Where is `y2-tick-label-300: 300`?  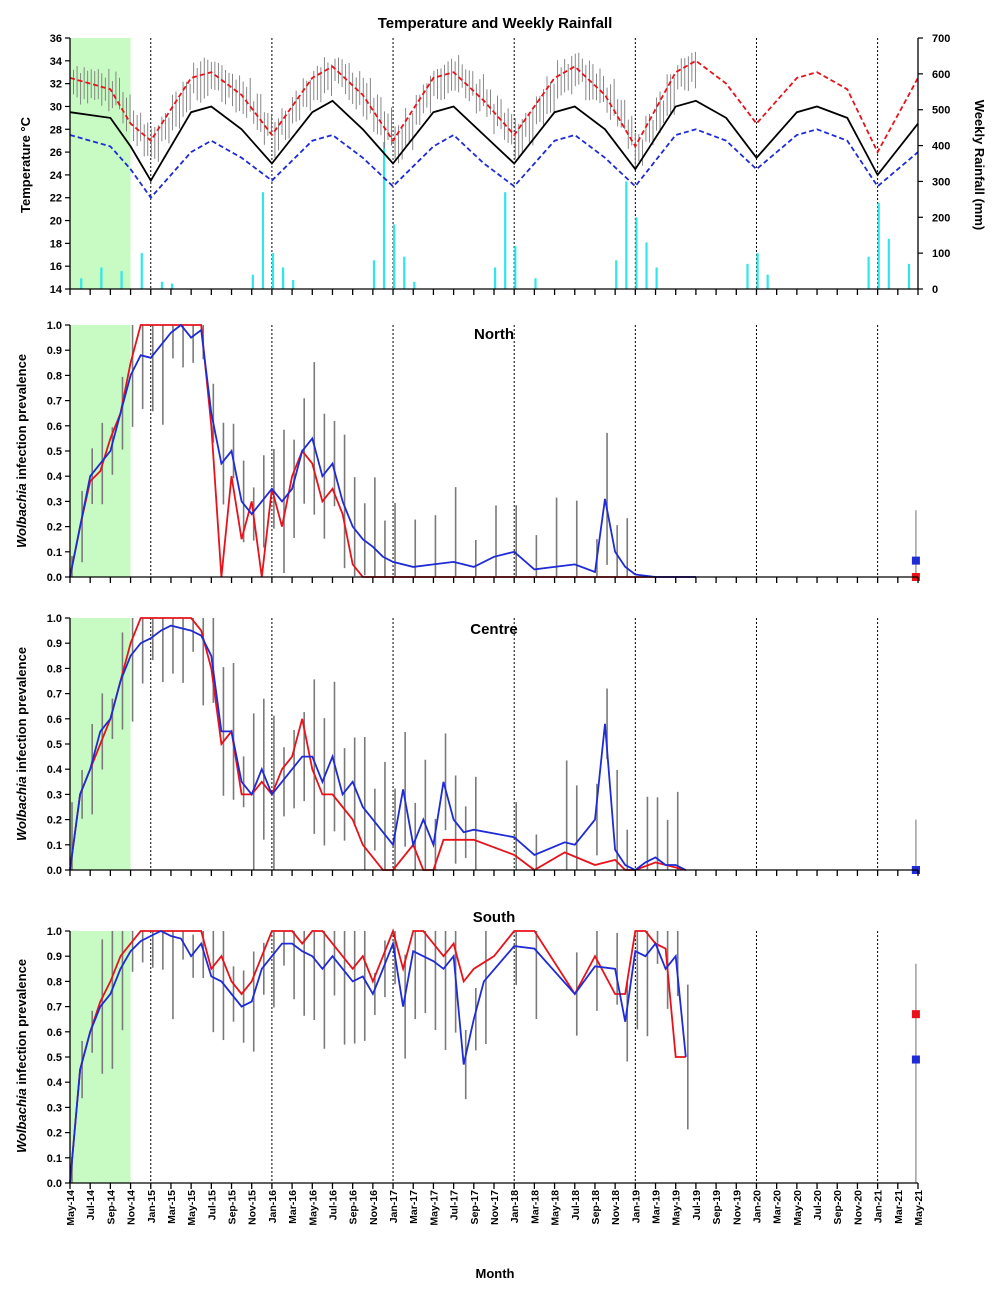 y2-tick-label-300: 300 is located at coordinates (941, 182).